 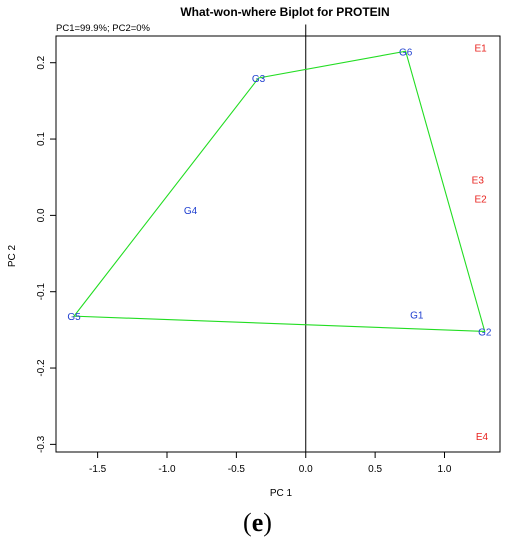 I want to click on environment-point-e3: E3, so click(x=478, y=181).